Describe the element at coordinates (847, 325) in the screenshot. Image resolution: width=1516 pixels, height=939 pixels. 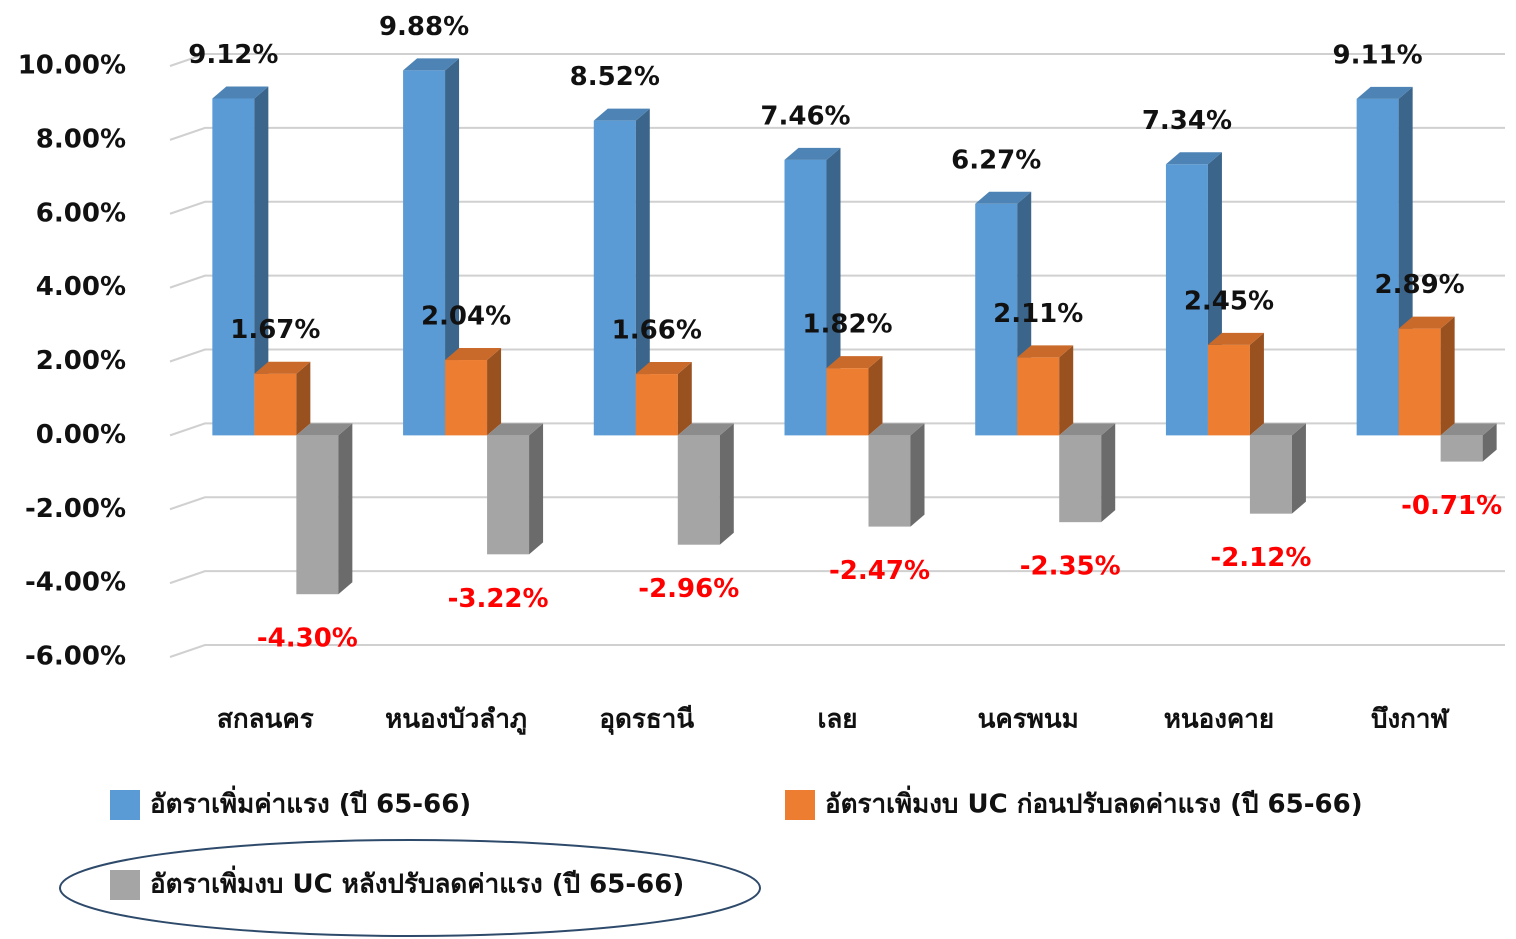
I see `data-label: 1.82%` at that location.